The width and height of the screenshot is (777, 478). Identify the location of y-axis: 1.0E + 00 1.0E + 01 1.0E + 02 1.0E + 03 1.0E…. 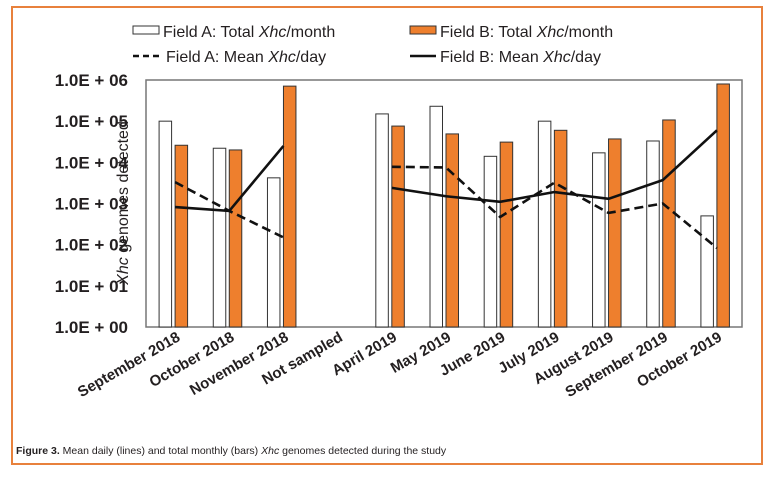
(92, 204).